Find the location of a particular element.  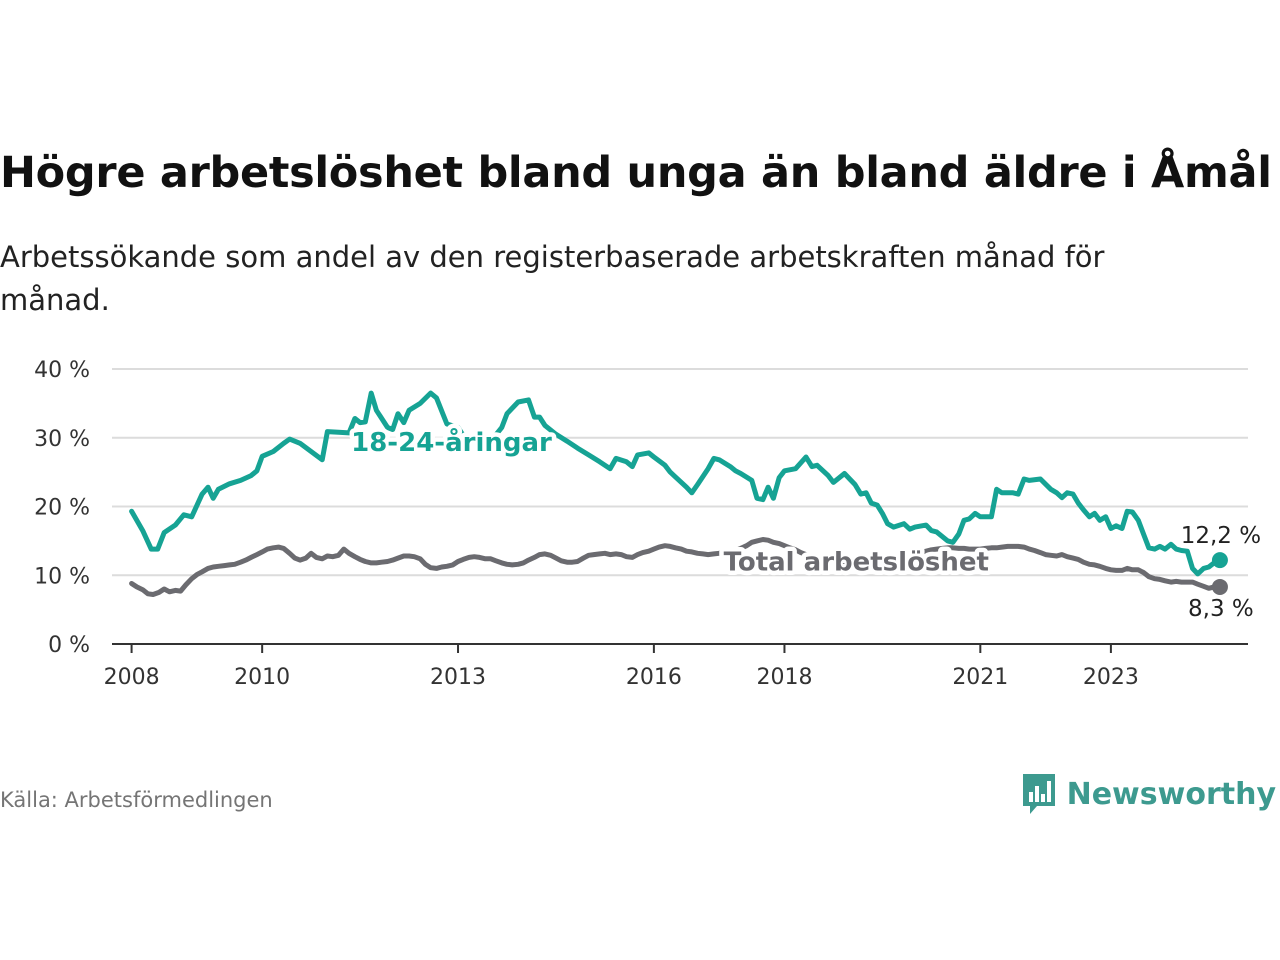

end-value-label-youth: 12,2 % is located at coordinates (1221, 536).